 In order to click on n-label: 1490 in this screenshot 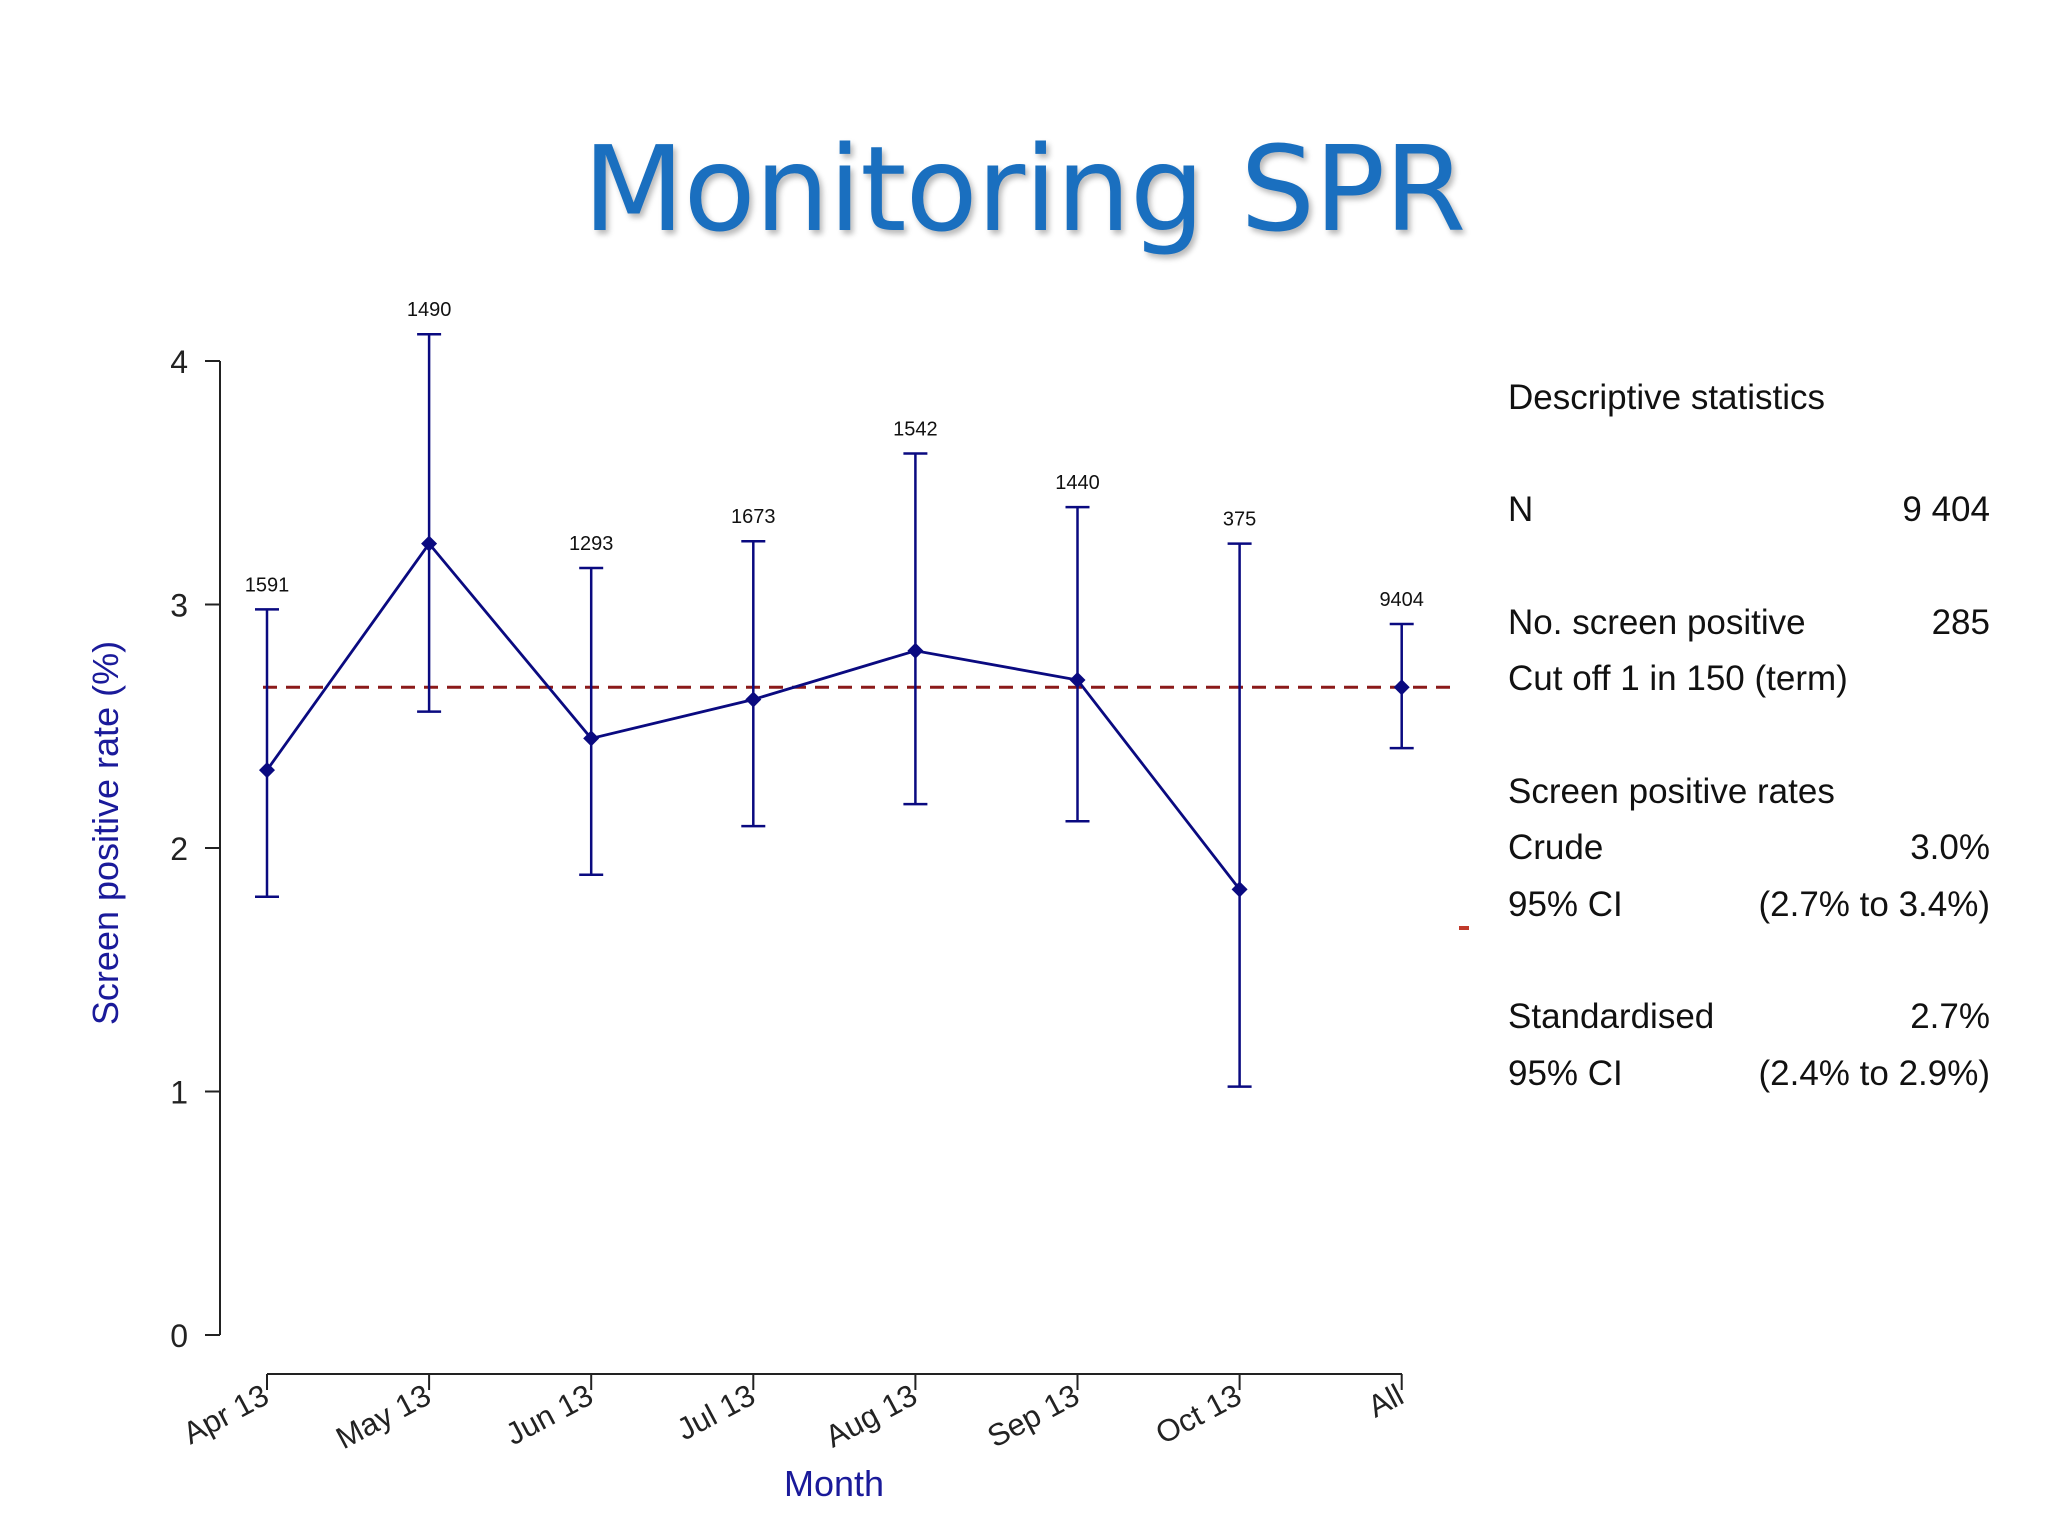, I will do `click(429, 310)`.